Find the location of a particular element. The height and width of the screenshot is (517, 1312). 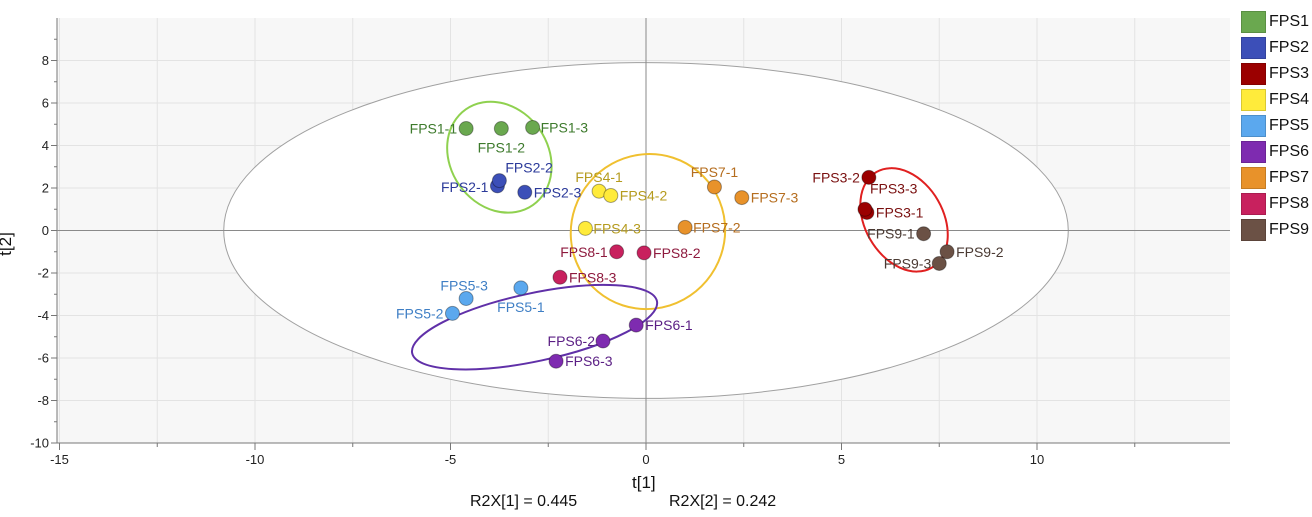

legend-item-fps6: FPS6 is located at coordinates (1275, 152).